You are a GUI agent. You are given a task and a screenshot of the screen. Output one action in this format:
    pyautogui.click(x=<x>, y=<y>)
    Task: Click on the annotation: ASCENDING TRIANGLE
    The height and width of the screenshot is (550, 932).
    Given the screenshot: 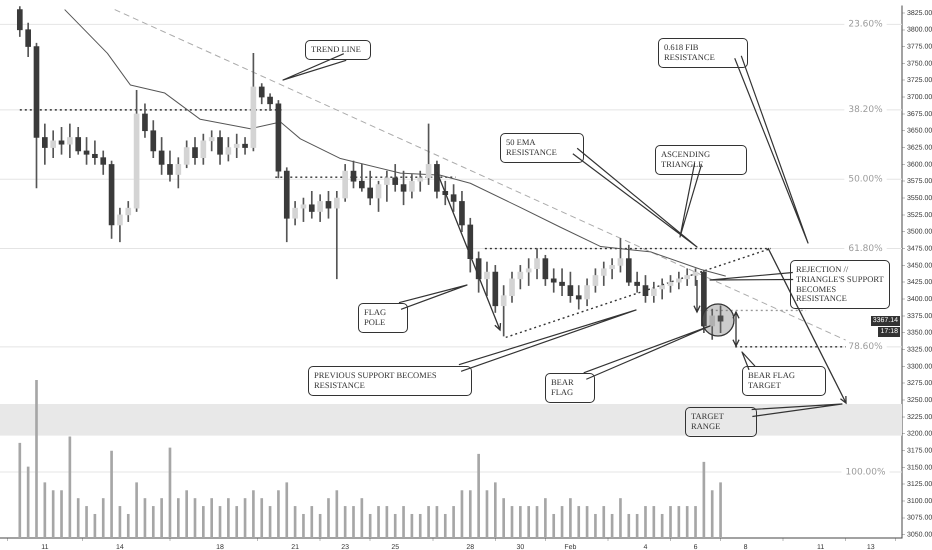 What is the action you would take?
    pyautogui.click(x=701, y=160)
    